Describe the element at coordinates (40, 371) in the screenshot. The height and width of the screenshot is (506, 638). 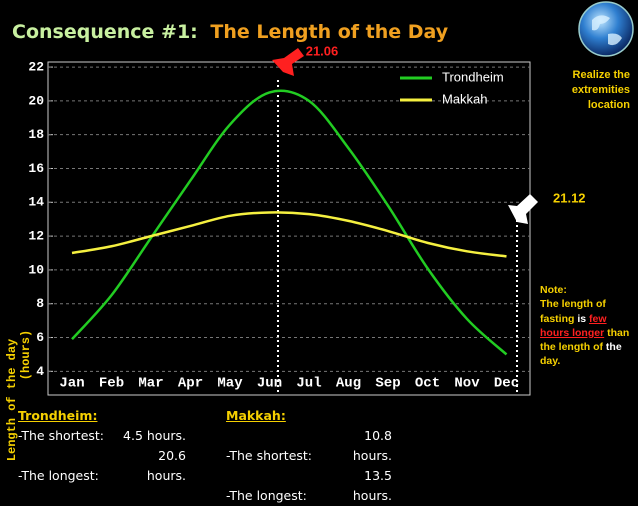
I see `y-tick-label: 4` at that location.